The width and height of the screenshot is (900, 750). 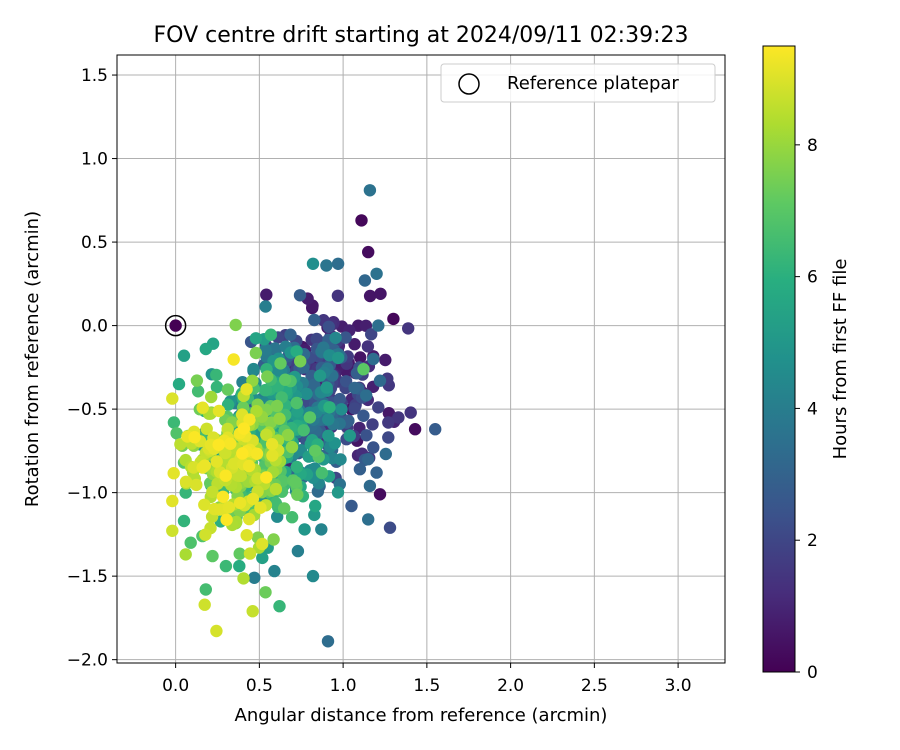 What do you see at coordinates (678, 686) in the screenshot?
I see `x-tick-label: 3.0` at bounding box center [678, 686].